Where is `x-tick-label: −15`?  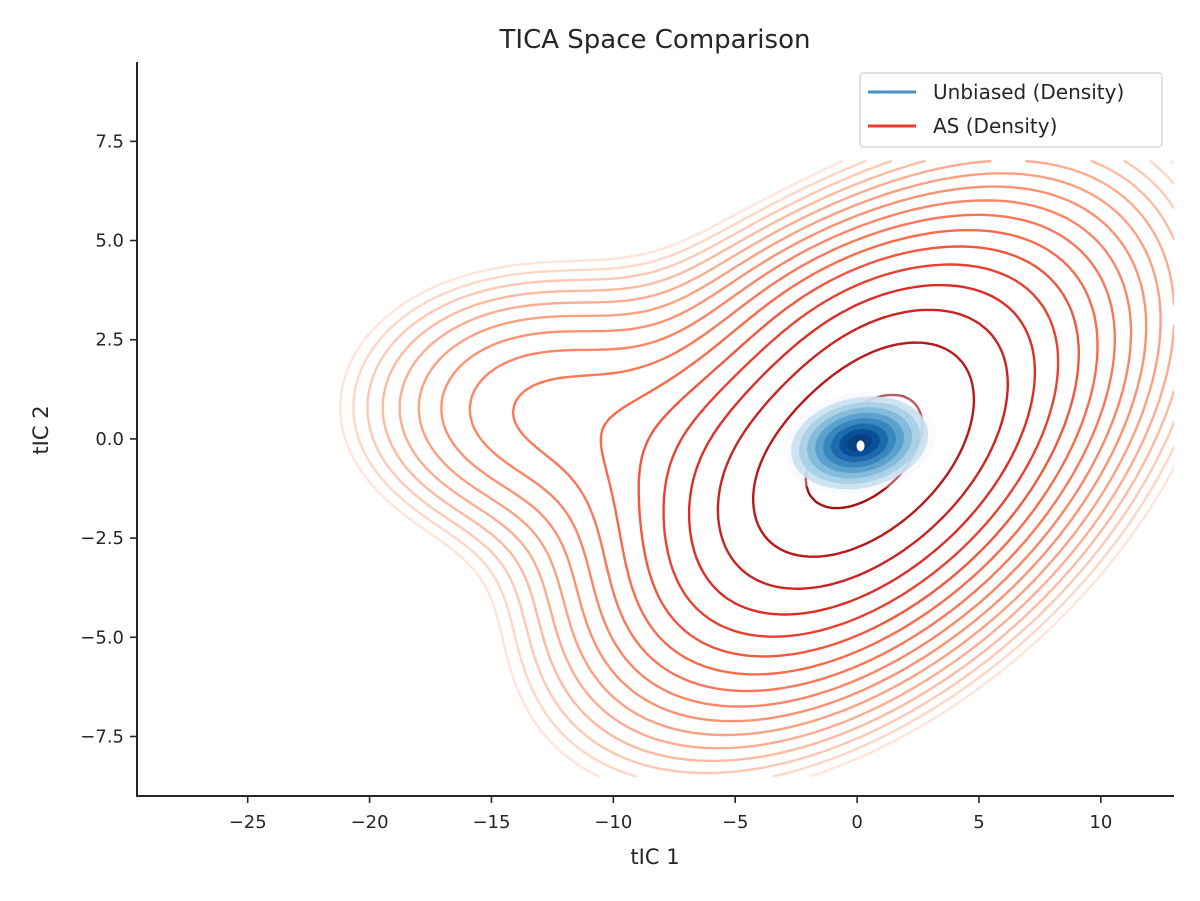 x-tick-label: −15 is located at coordinates (491, 822).